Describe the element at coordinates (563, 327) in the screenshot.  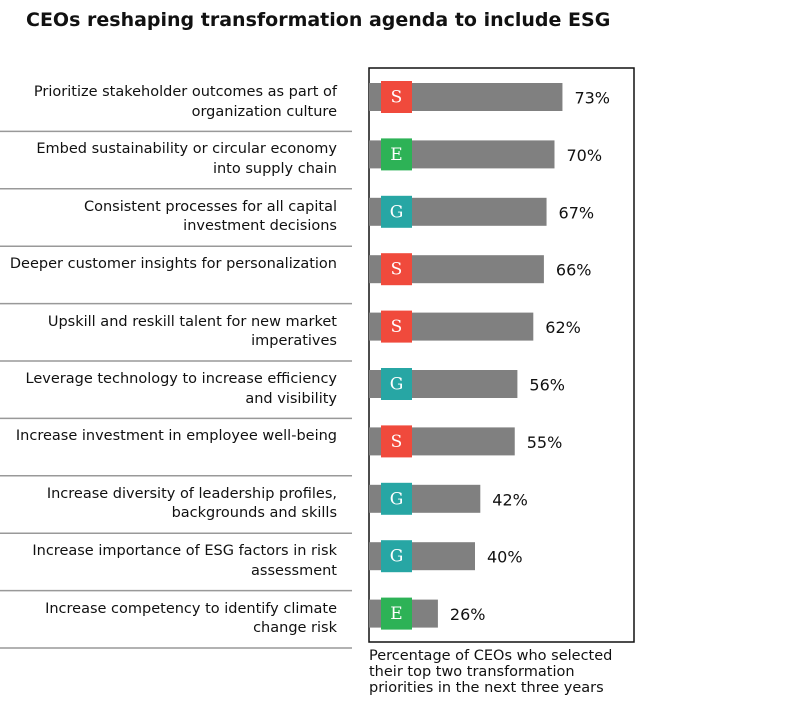
I see `value-label: 62%` at that location.